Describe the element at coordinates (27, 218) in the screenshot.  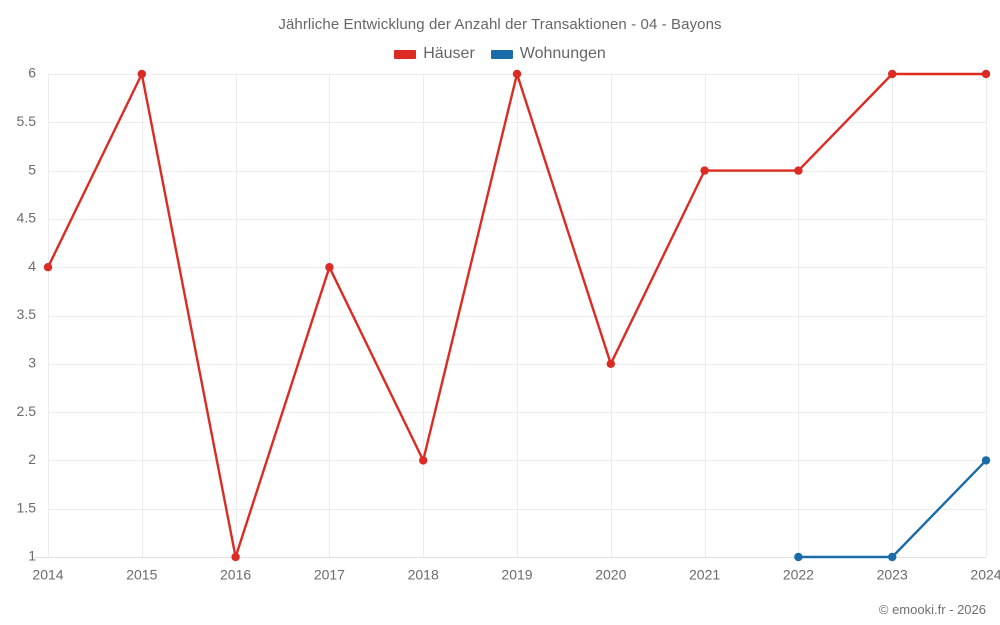
I see `y-axis-tick-label: 4.5` at that location.